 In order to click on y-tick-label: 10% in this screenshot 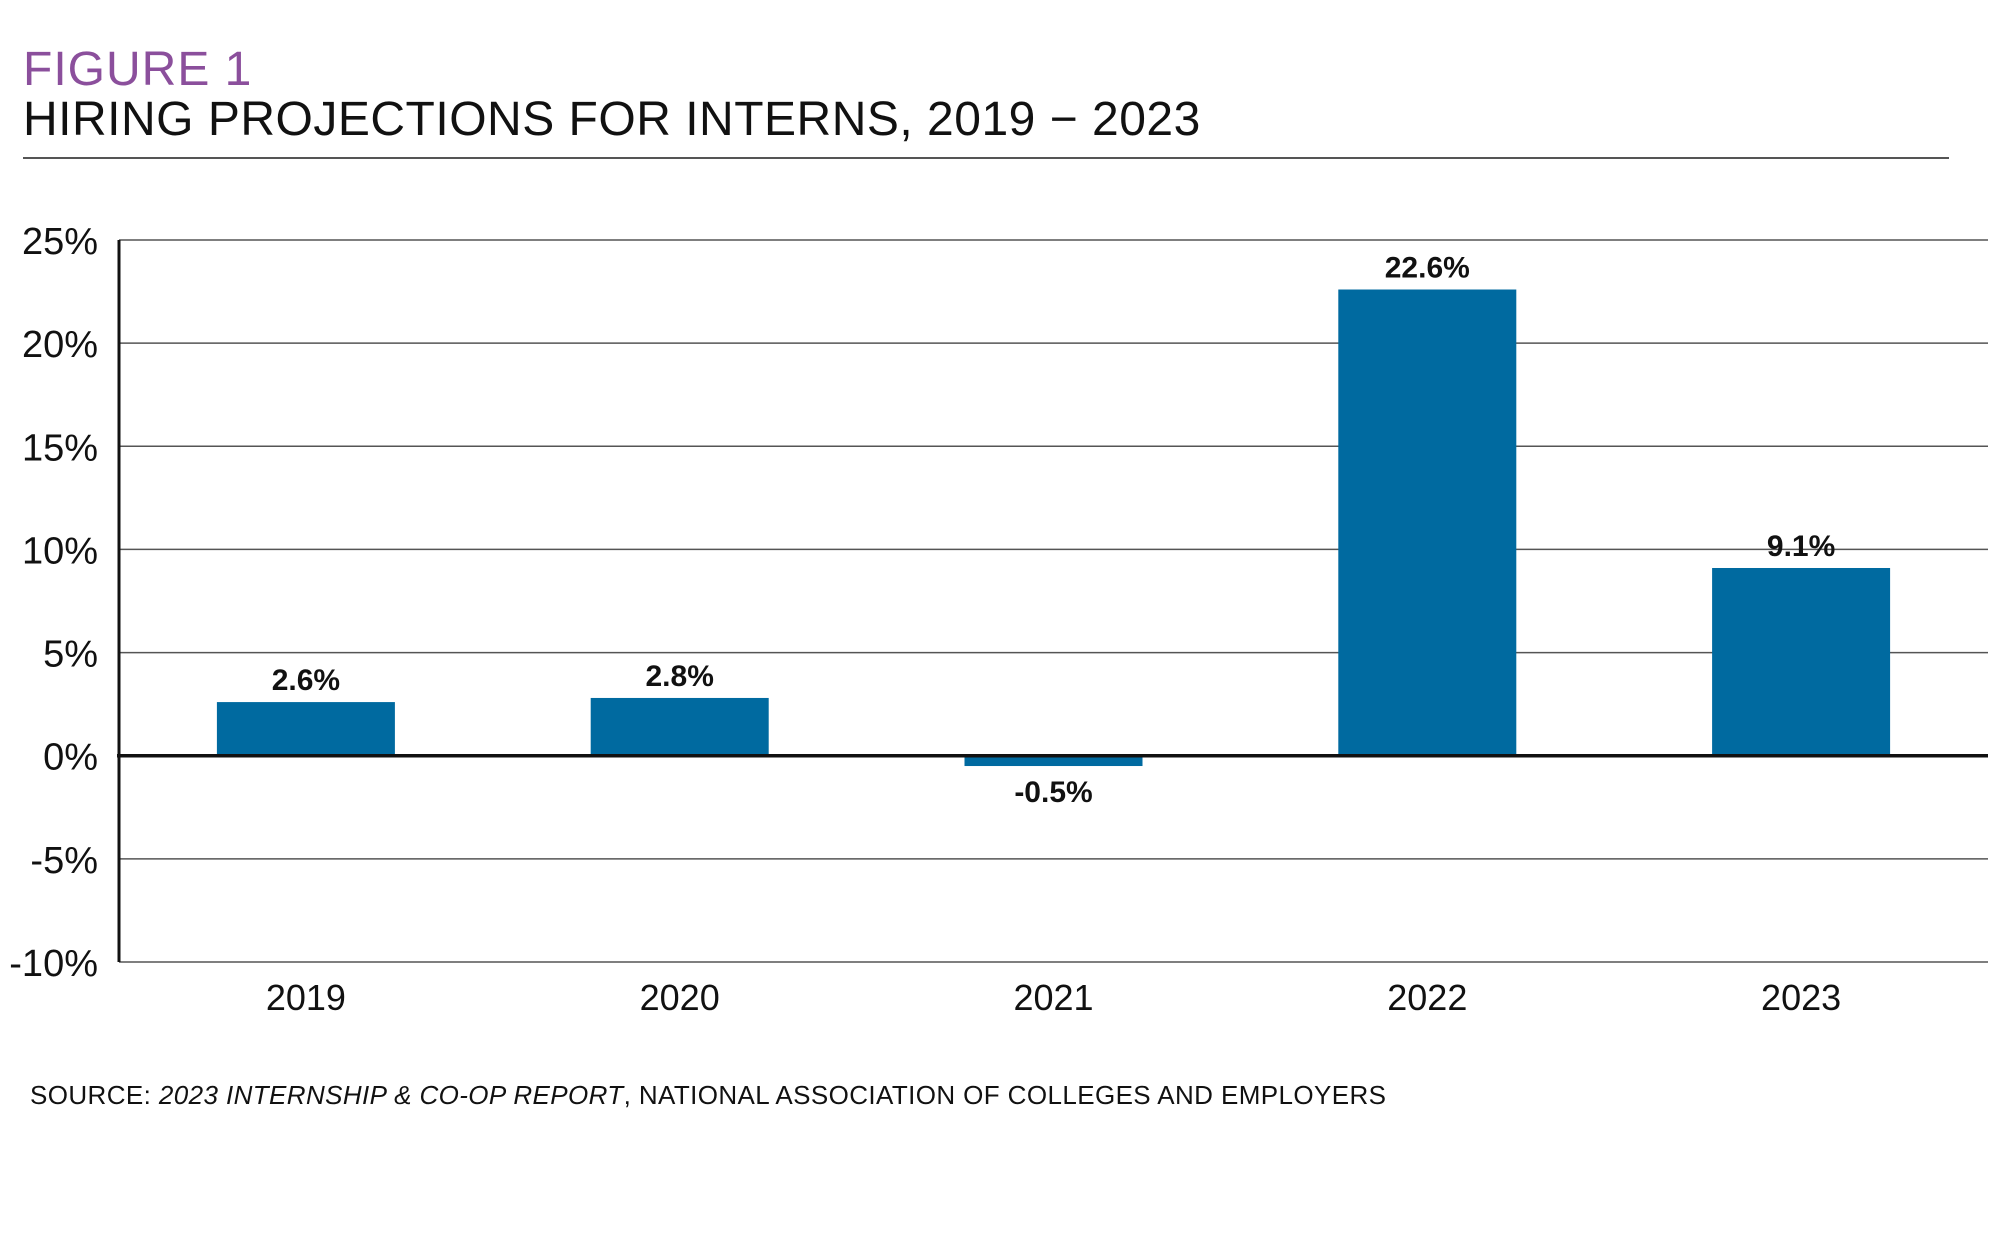, I will do `click(60, 551)`.